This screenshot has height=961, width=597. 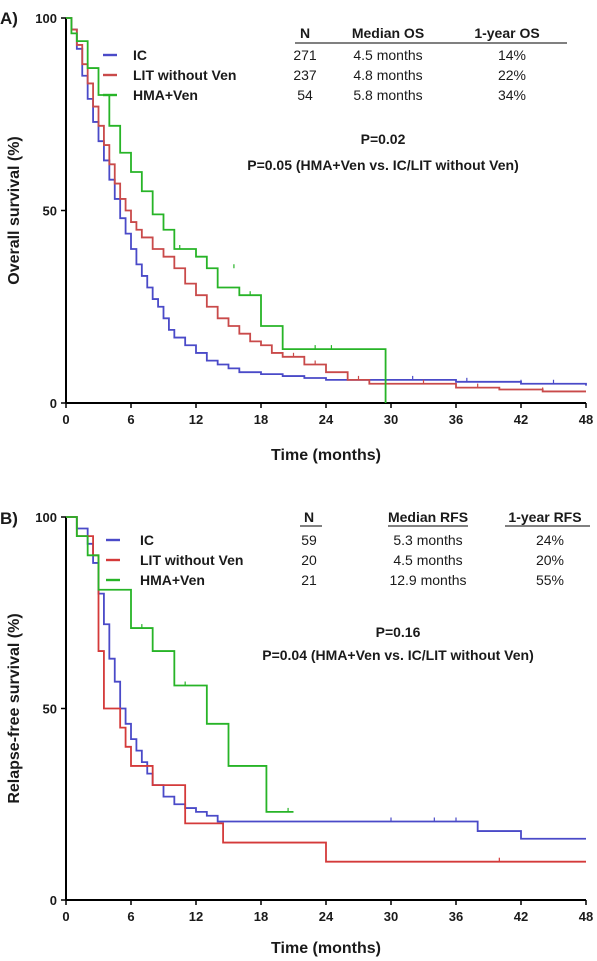 I want to click on table-cell-median: 5.8 months, so click(x=387, y=95).